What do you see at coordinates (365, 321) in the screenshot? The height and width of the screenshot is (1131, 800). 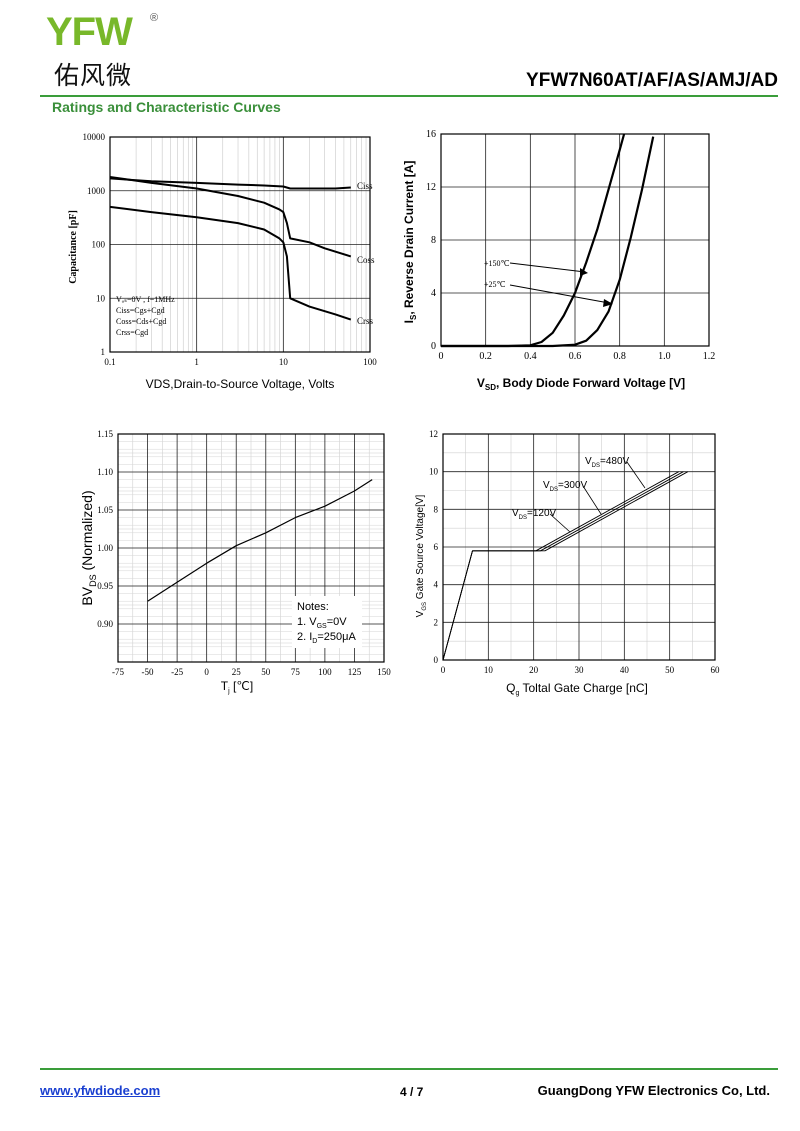 I see `capacitance-series-label-crss: Crss` at bounding box center [365, 321].